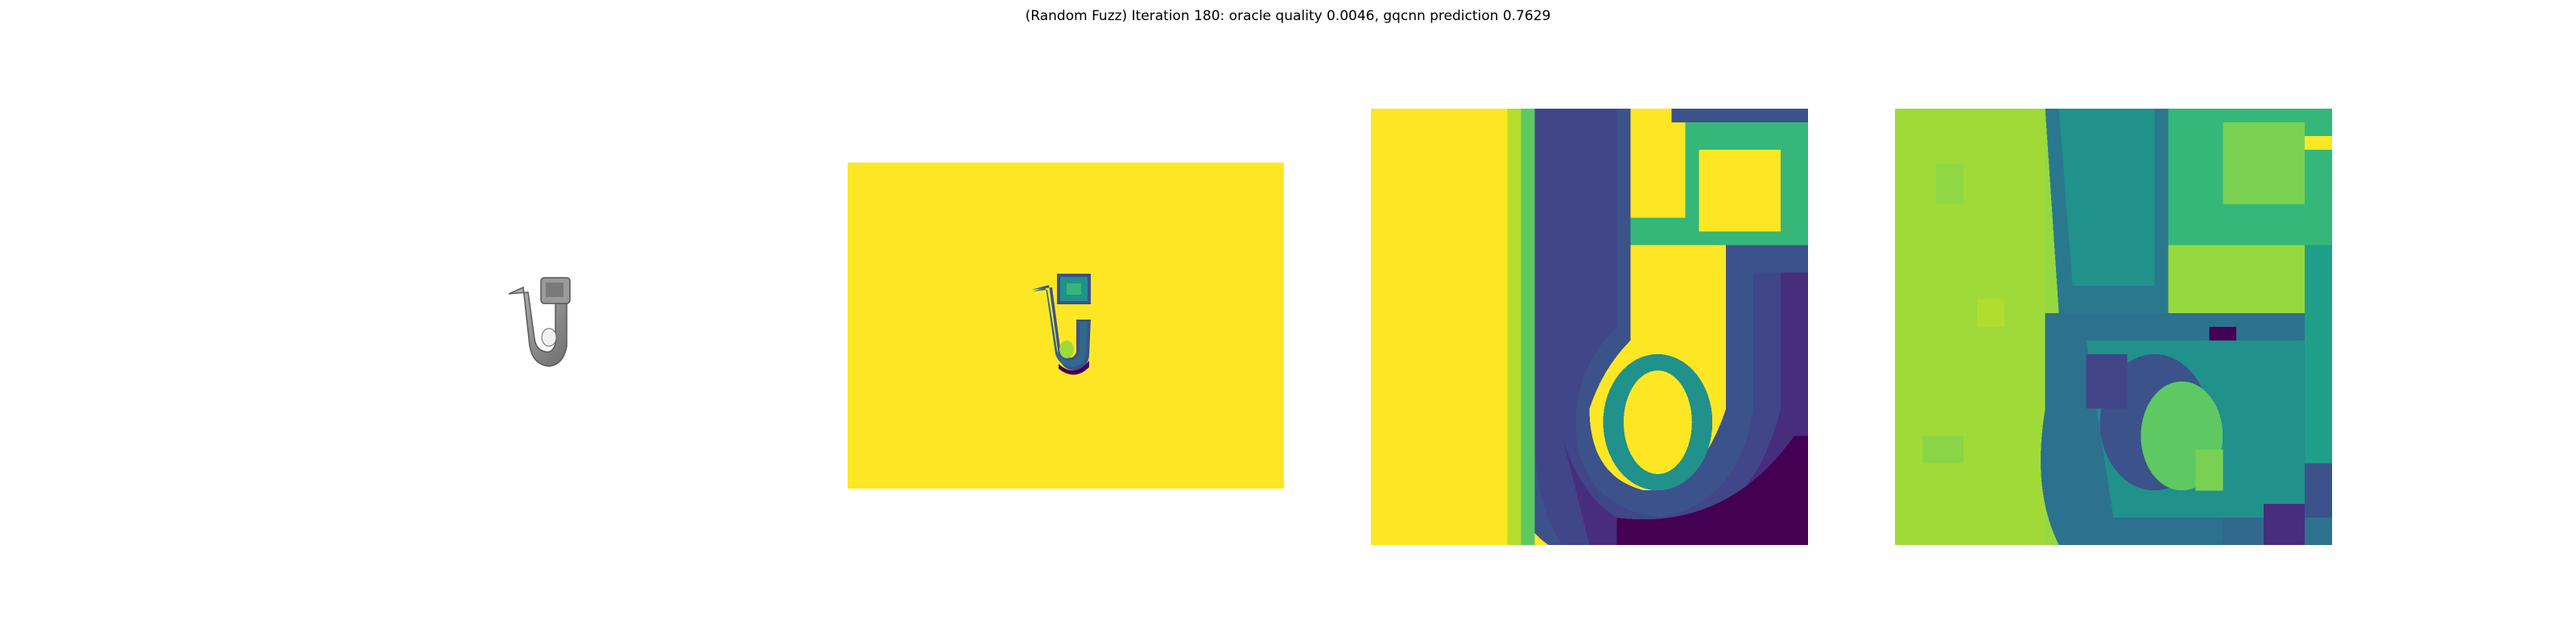 This screenshot has width=2576, height=644. I want to click on rendered-object-panel, so click(539, 326).